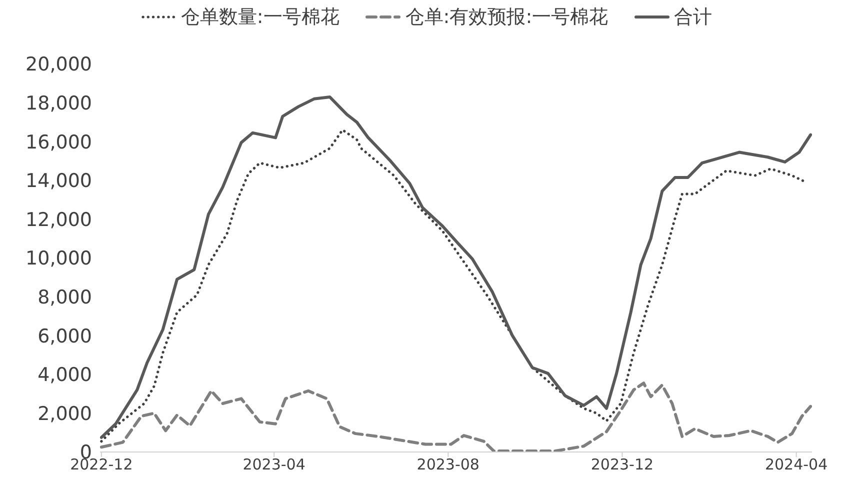 The width and height of the screenshot is (853, 490). I want to click on legend-label: 仓单数量:一号棉花, so click(260, 17).